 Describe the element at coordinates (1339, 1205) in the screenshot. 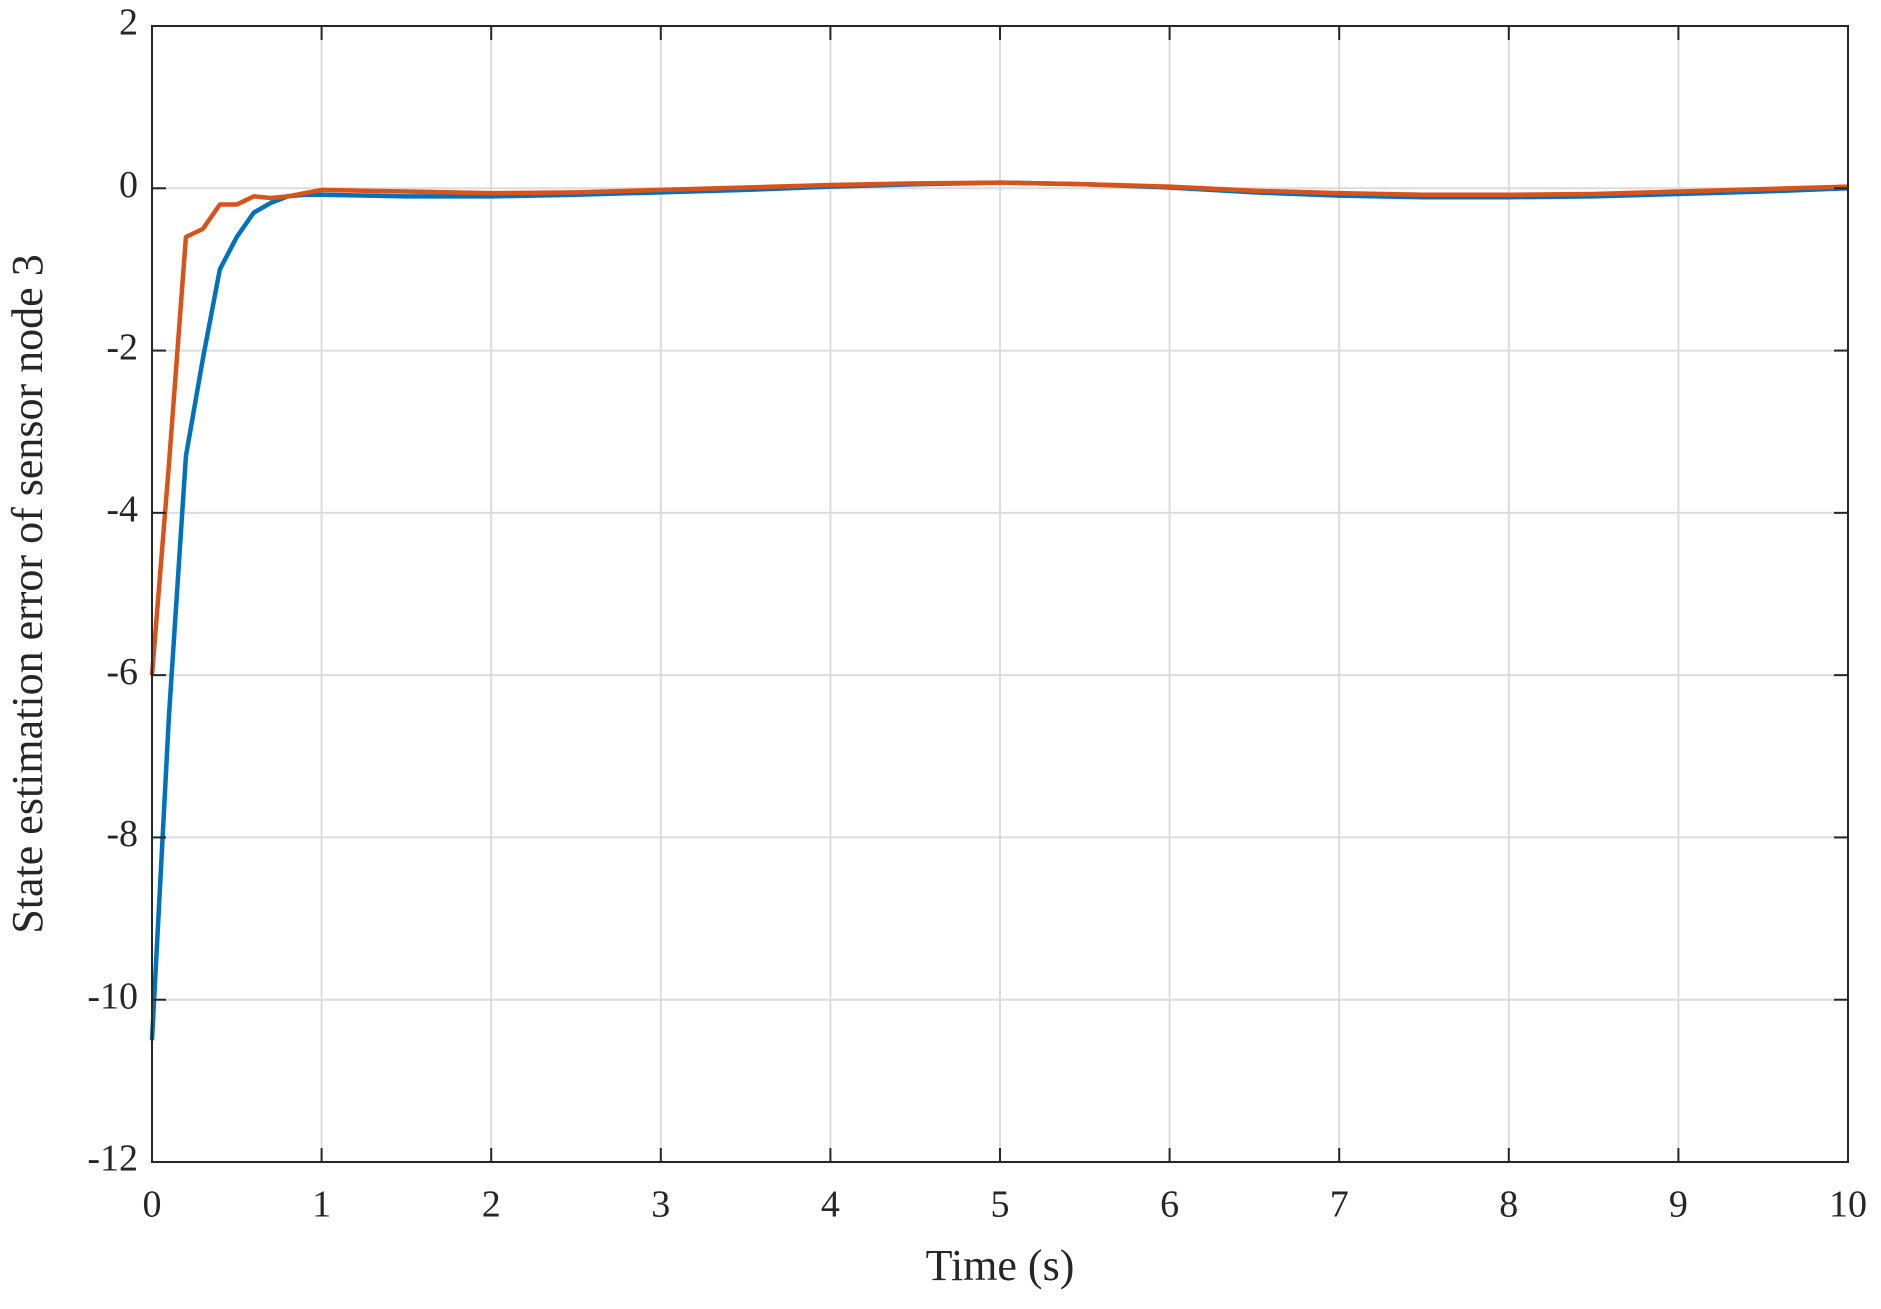

I see `x-tick-label: 7` at that location.